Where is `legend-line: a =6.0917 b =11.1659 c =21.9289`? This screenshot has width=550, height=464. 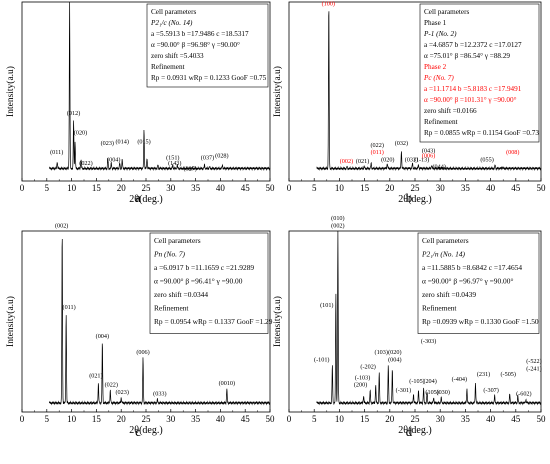 legend-line: a =6.0917 b =11.1659 c =21.9289 is located at coordinates (204, 267).